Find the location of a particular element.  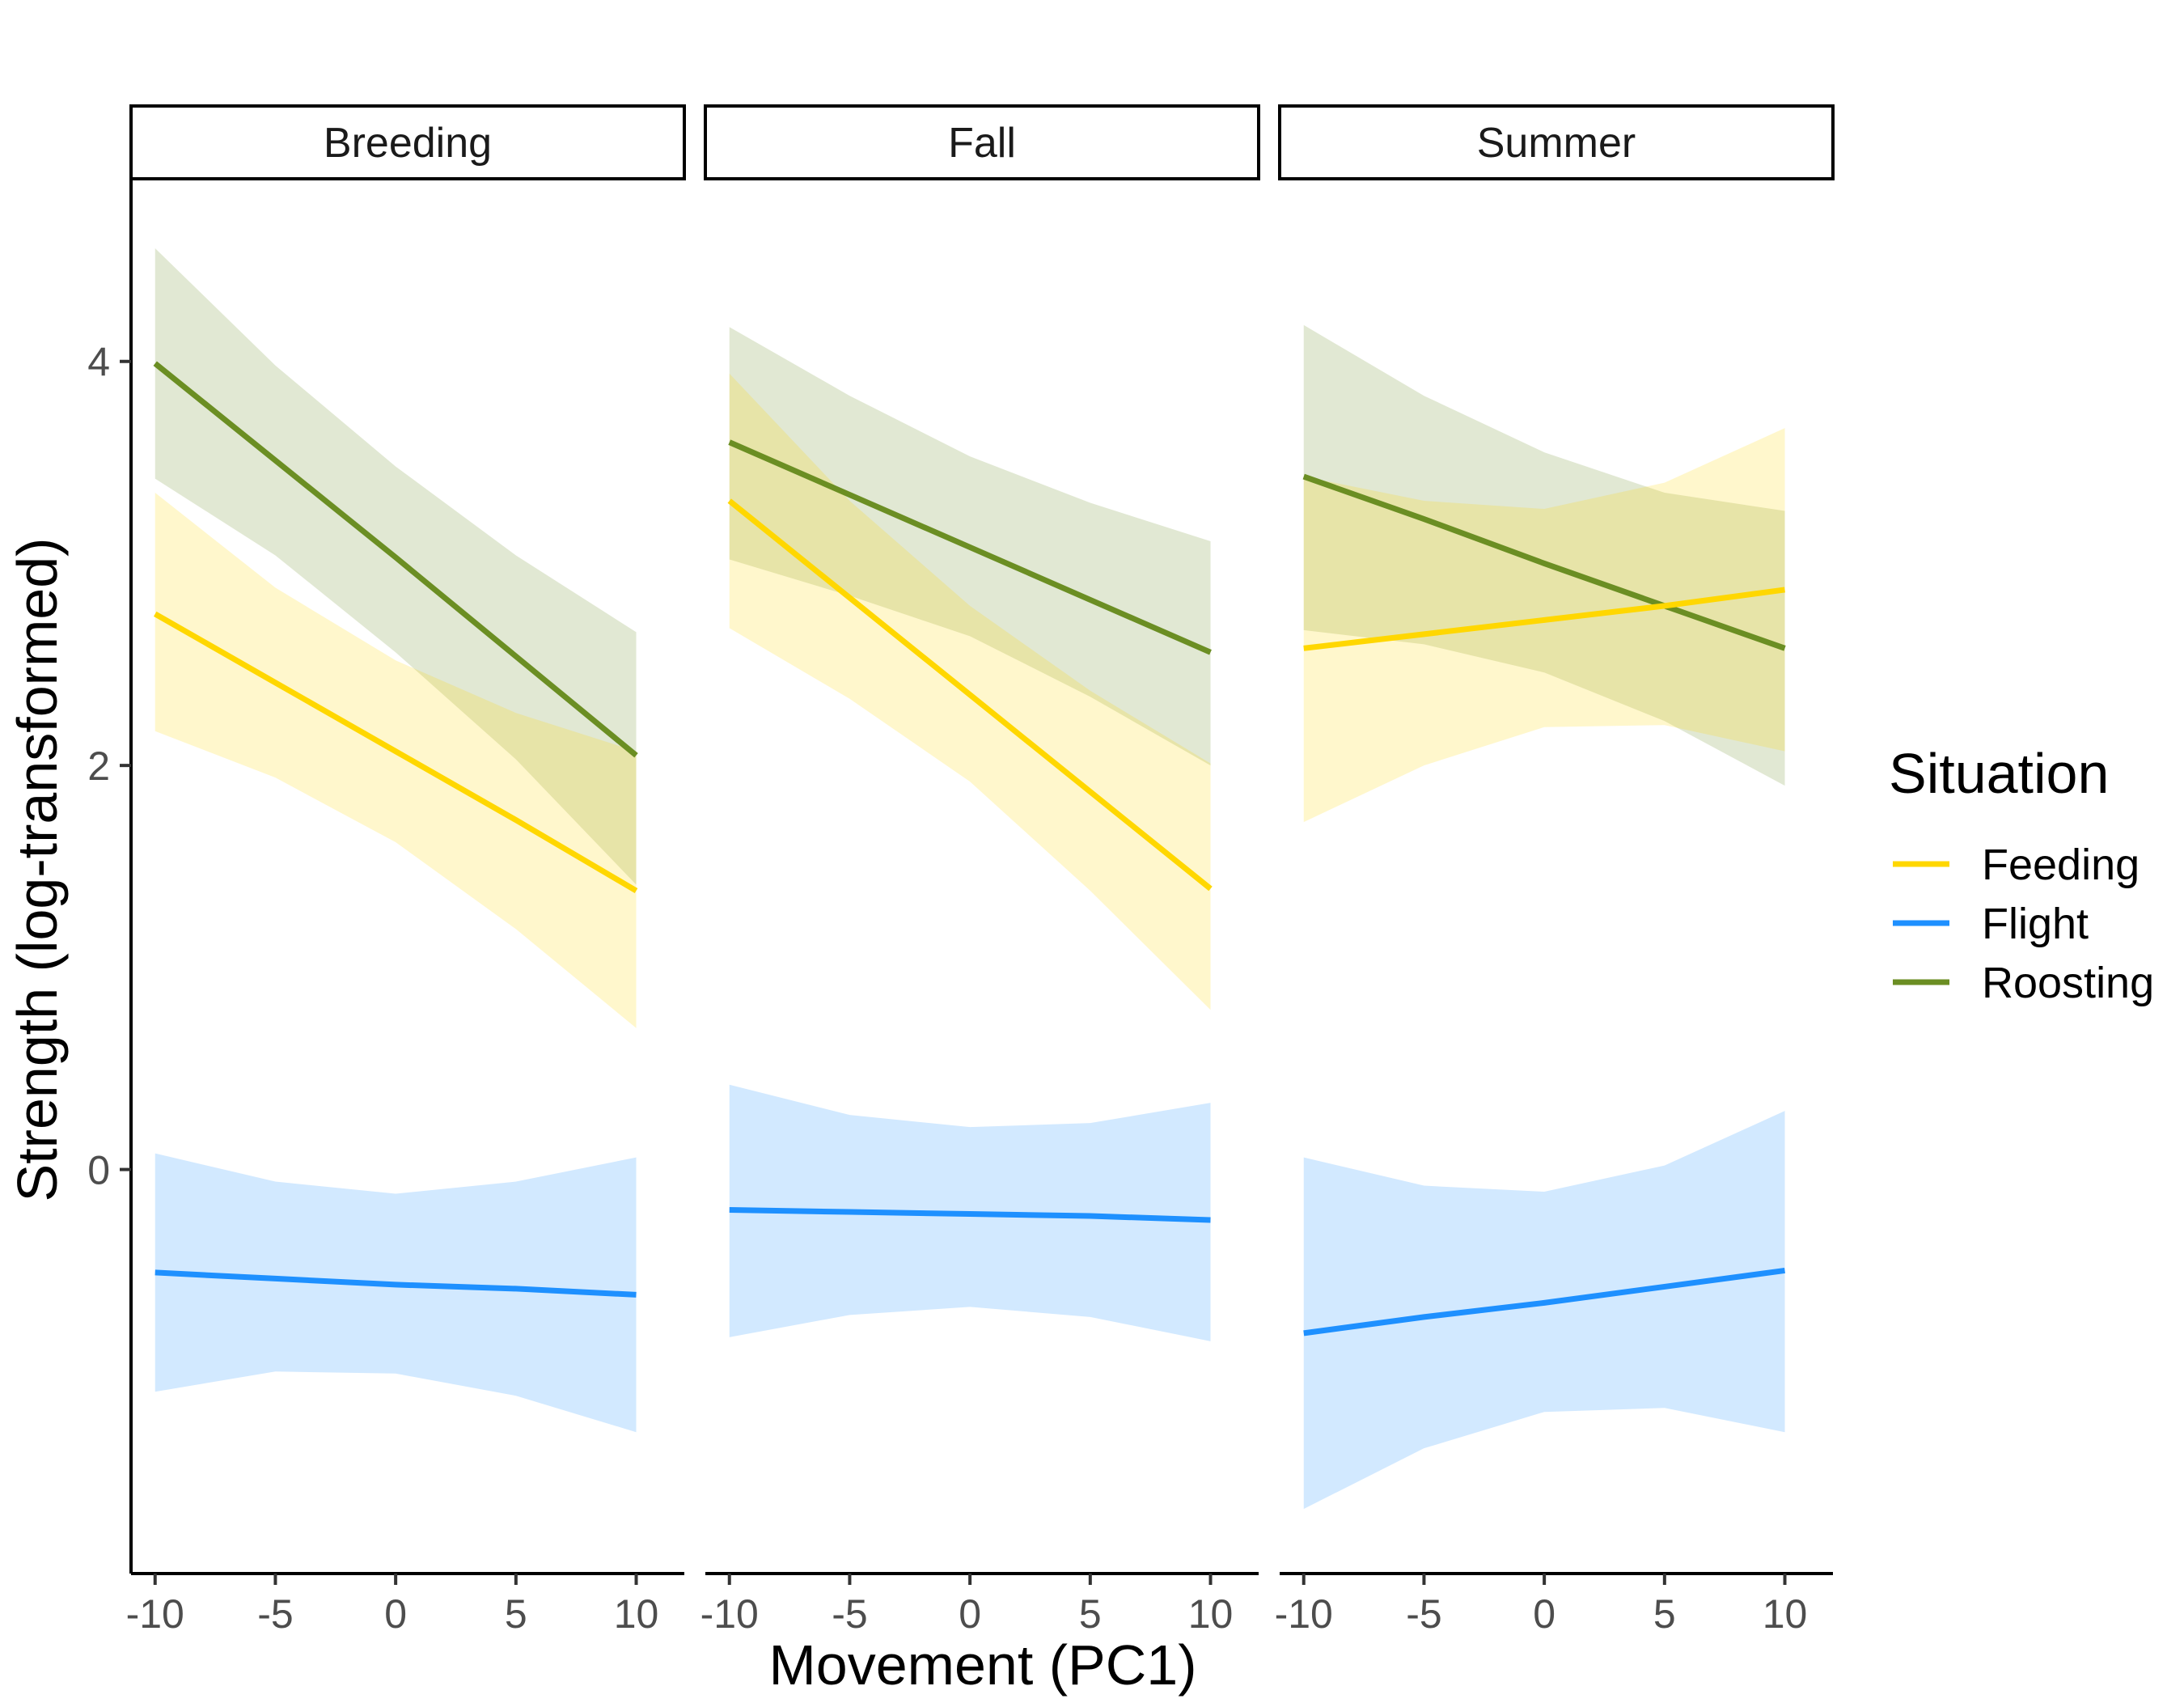

y-axis-title: Strength (log-transformed) is located at coordinates (37, 870).